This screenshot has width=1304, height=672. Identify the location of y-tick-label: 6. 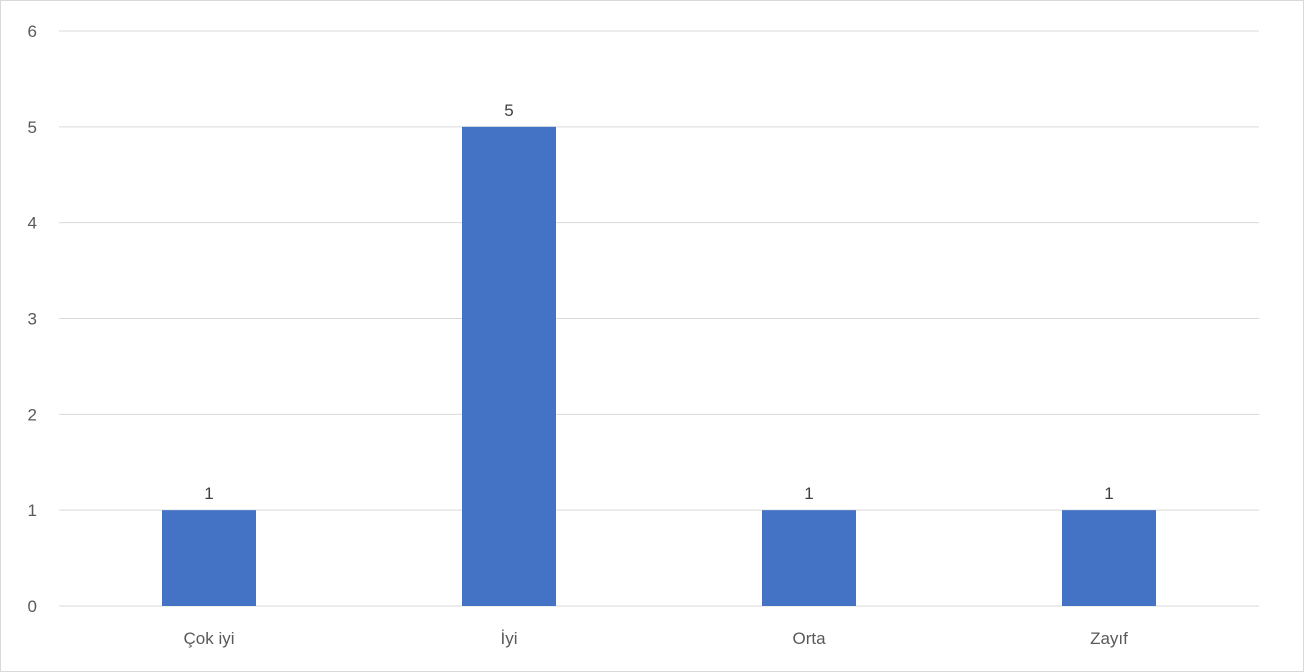
(32, 31).